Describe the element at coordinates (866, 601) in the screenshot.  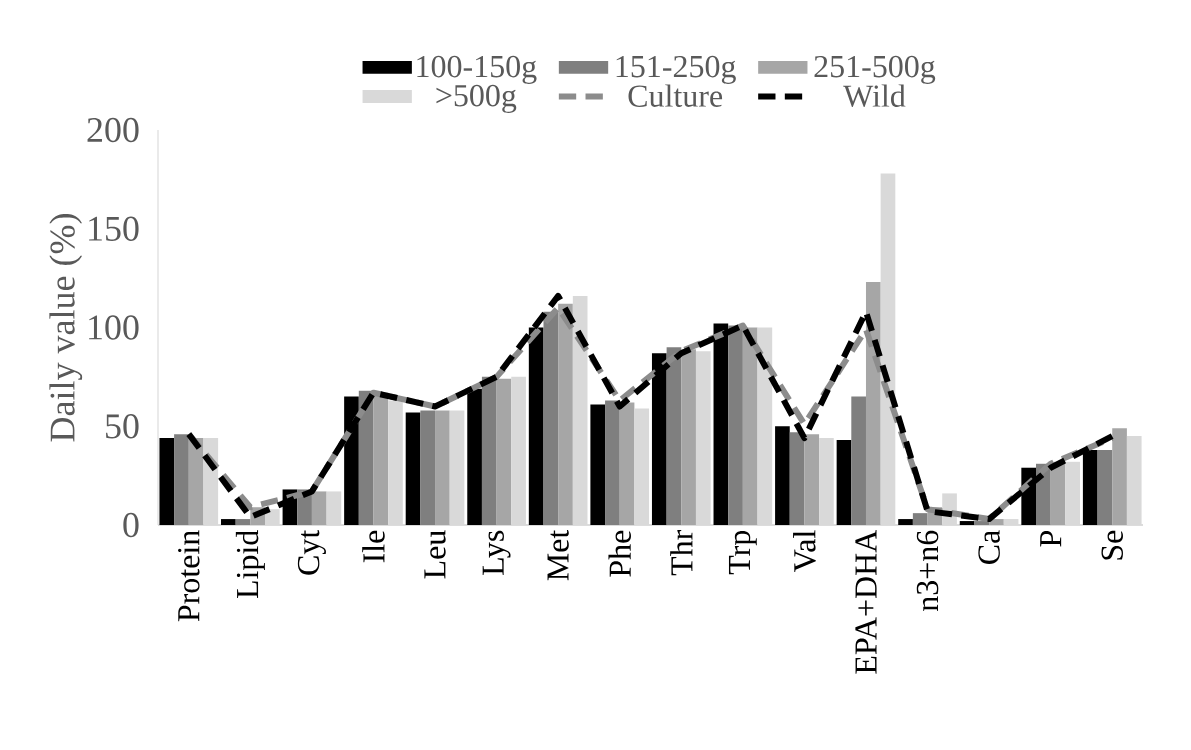
I see `x-tick-label: EPA+DHA` at that location.